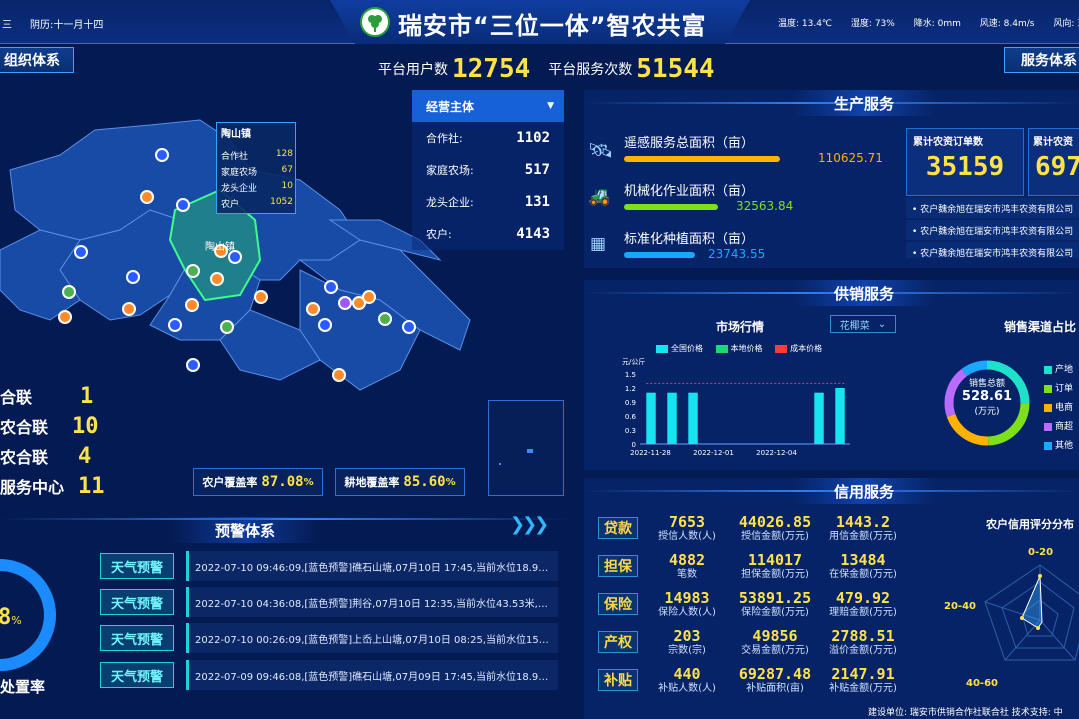 The width and height of the screenshot is (1079, 719). What do you see at coordinates (863, 674) in the screenshot?
I see `credit-number: 2147.91` at bounding box center [863, 674].